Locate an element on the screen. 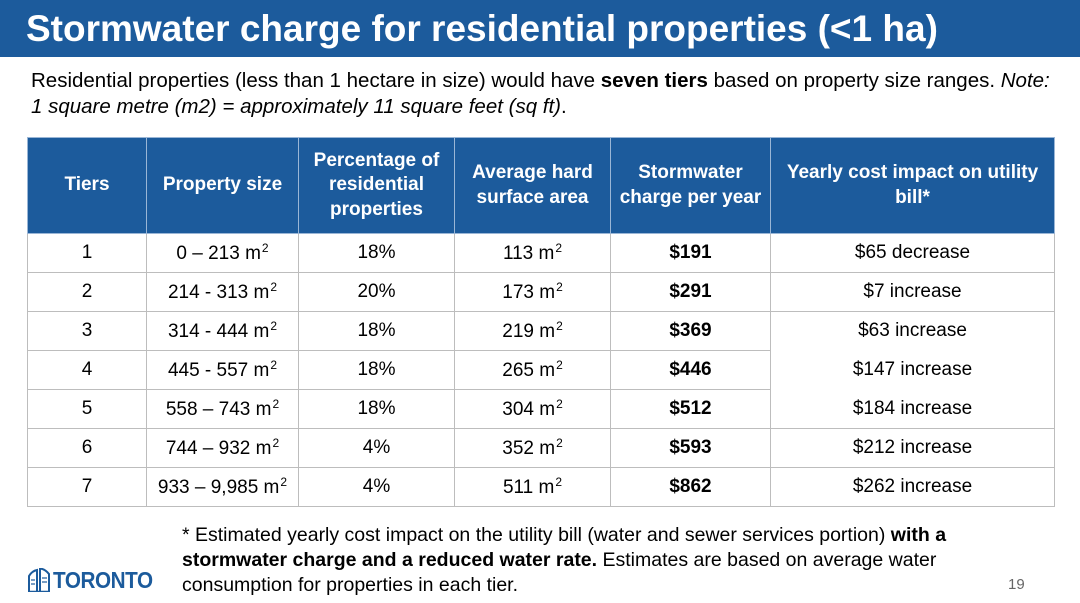  cell-impact-value: $65 decrease is located at coordinates (912, 252).